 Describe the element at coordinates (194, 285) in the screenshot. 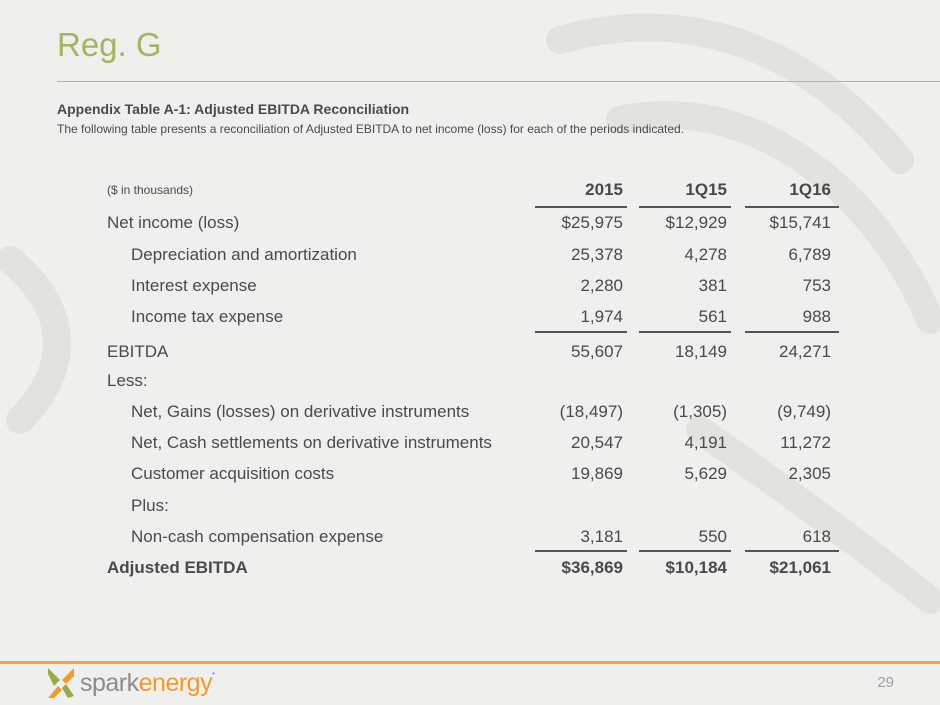

I see `row-label-interest-expense: Interest expense` at that location.